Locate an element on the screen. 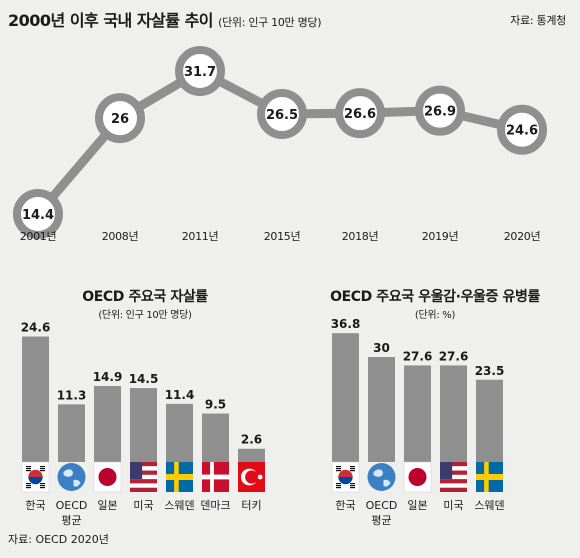  data-label: 26.5 is located at coordinates (282, 115).